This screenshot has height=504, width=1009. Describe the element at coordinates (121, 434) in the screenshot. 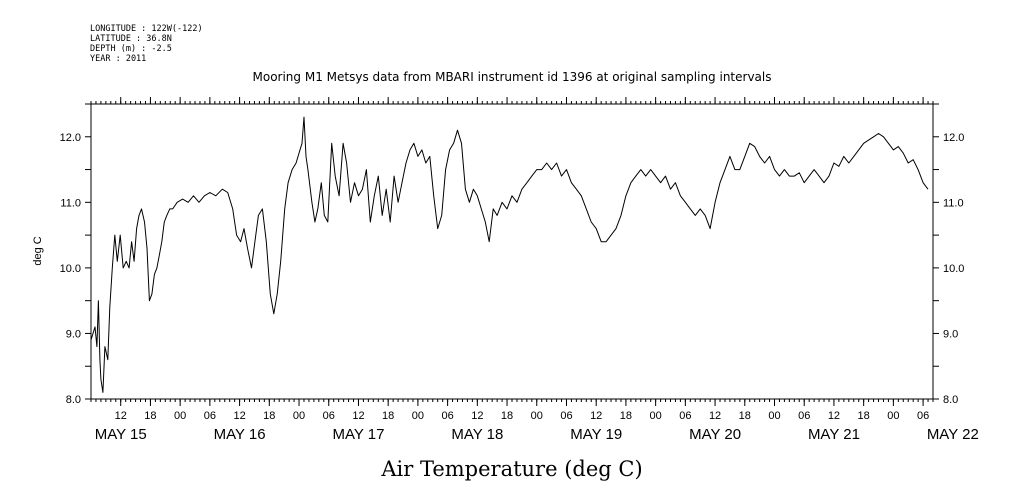

I see `x-day-label: MAY 15` at that location.